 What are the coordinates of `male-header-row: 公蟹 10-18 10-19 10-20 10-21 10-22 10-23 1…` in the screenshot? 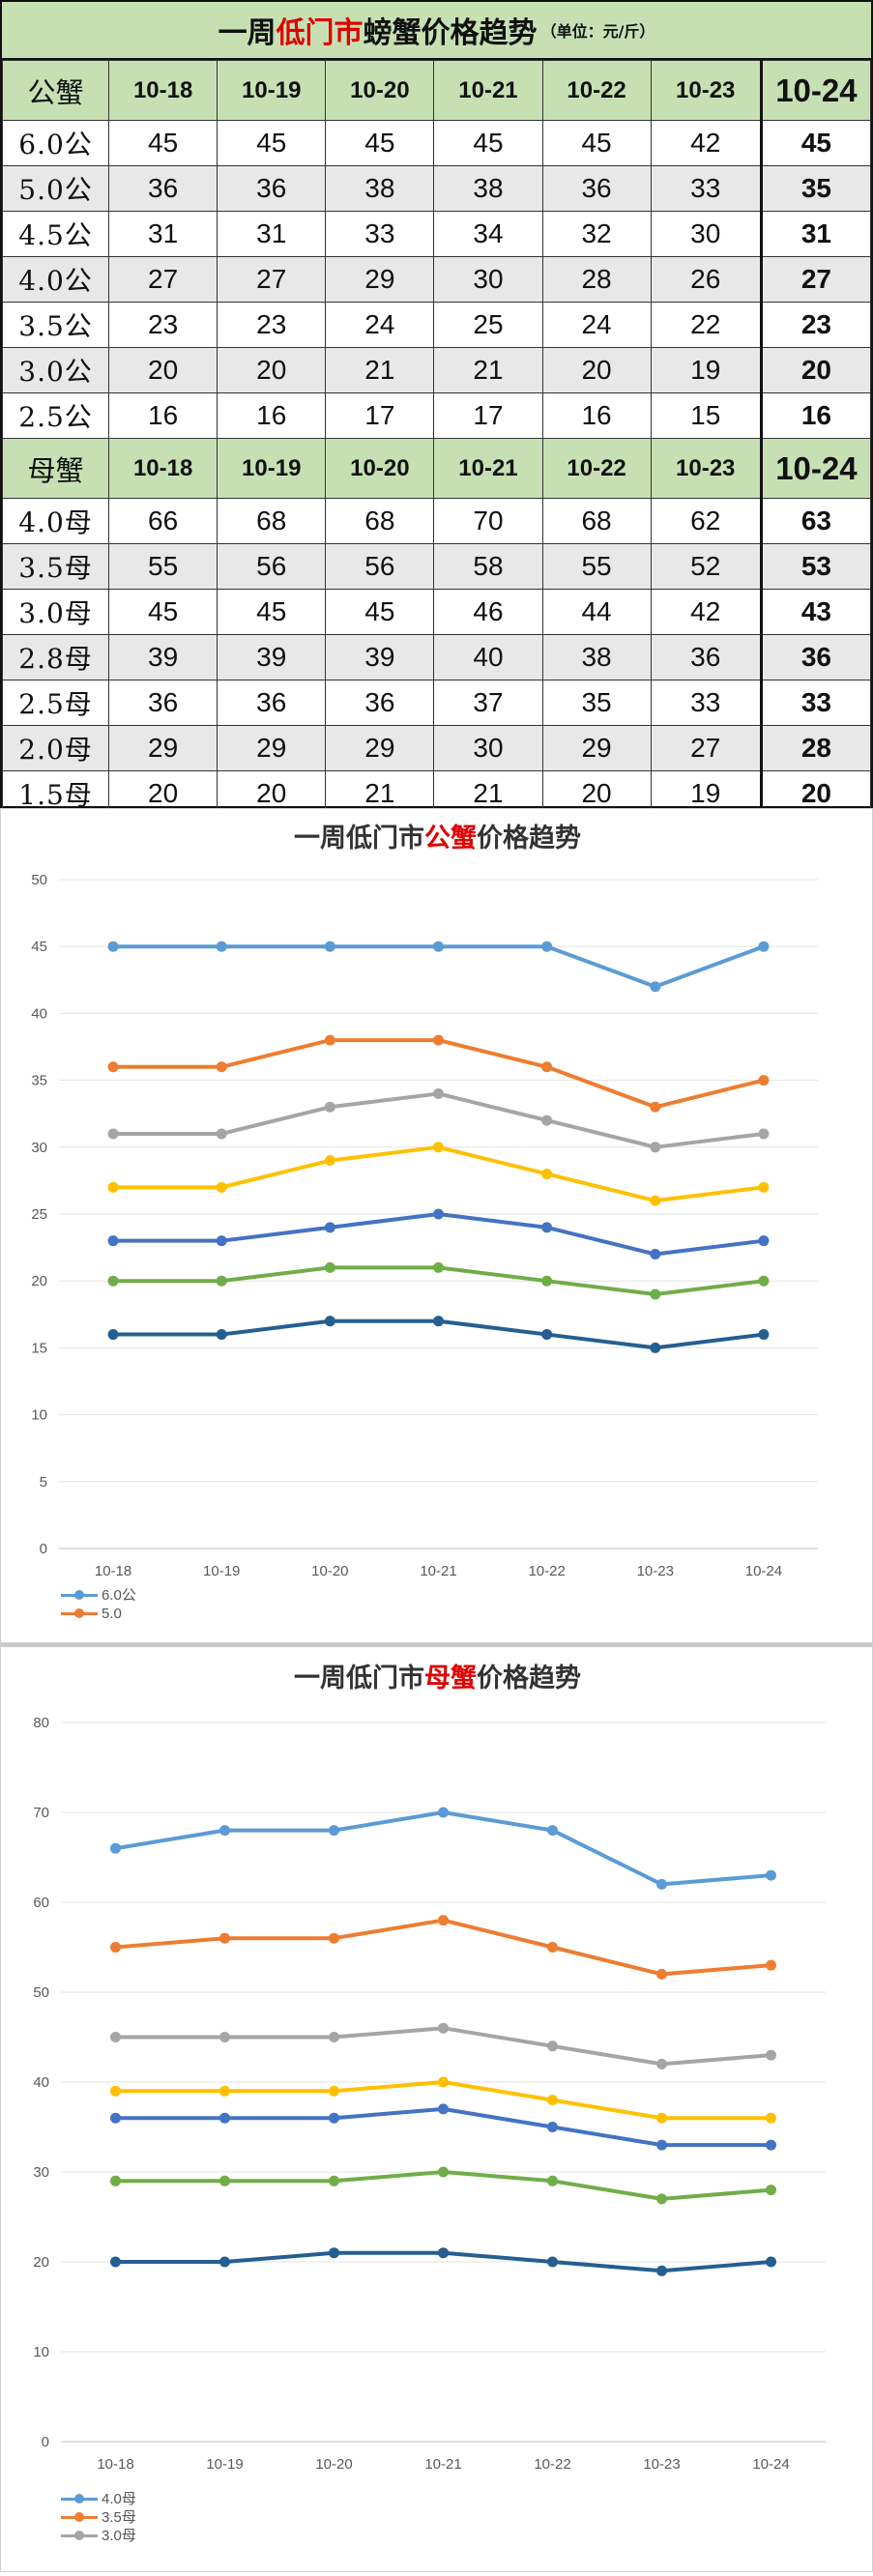 It's located at (437, 90).